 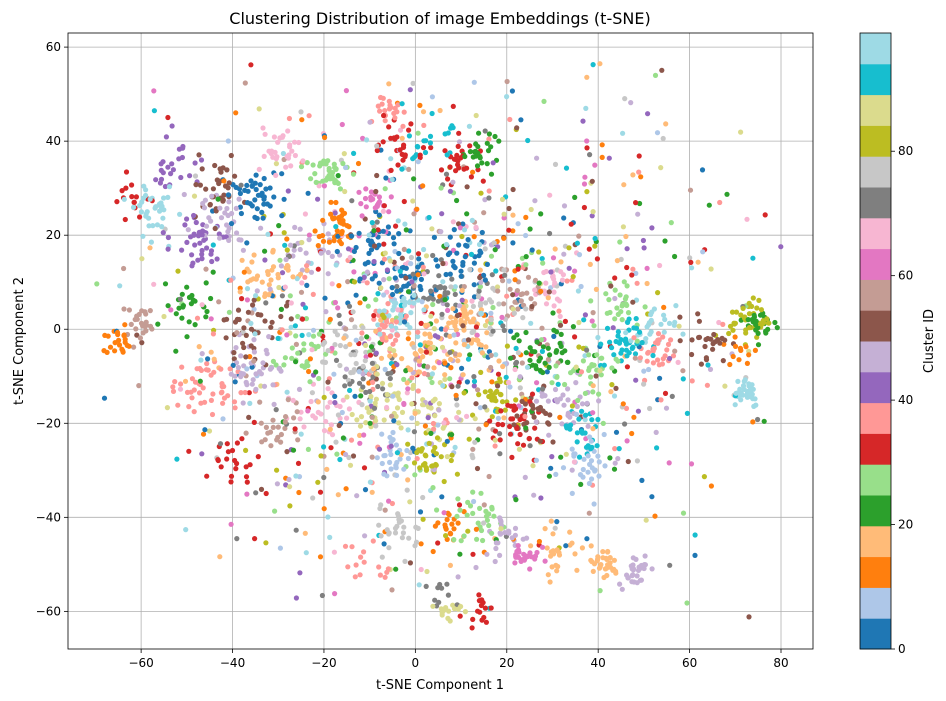 What do you see at coordinates (689, 663) in the screenshot?
I see `x-tick-label: 60` at bounding box center [689, 663].